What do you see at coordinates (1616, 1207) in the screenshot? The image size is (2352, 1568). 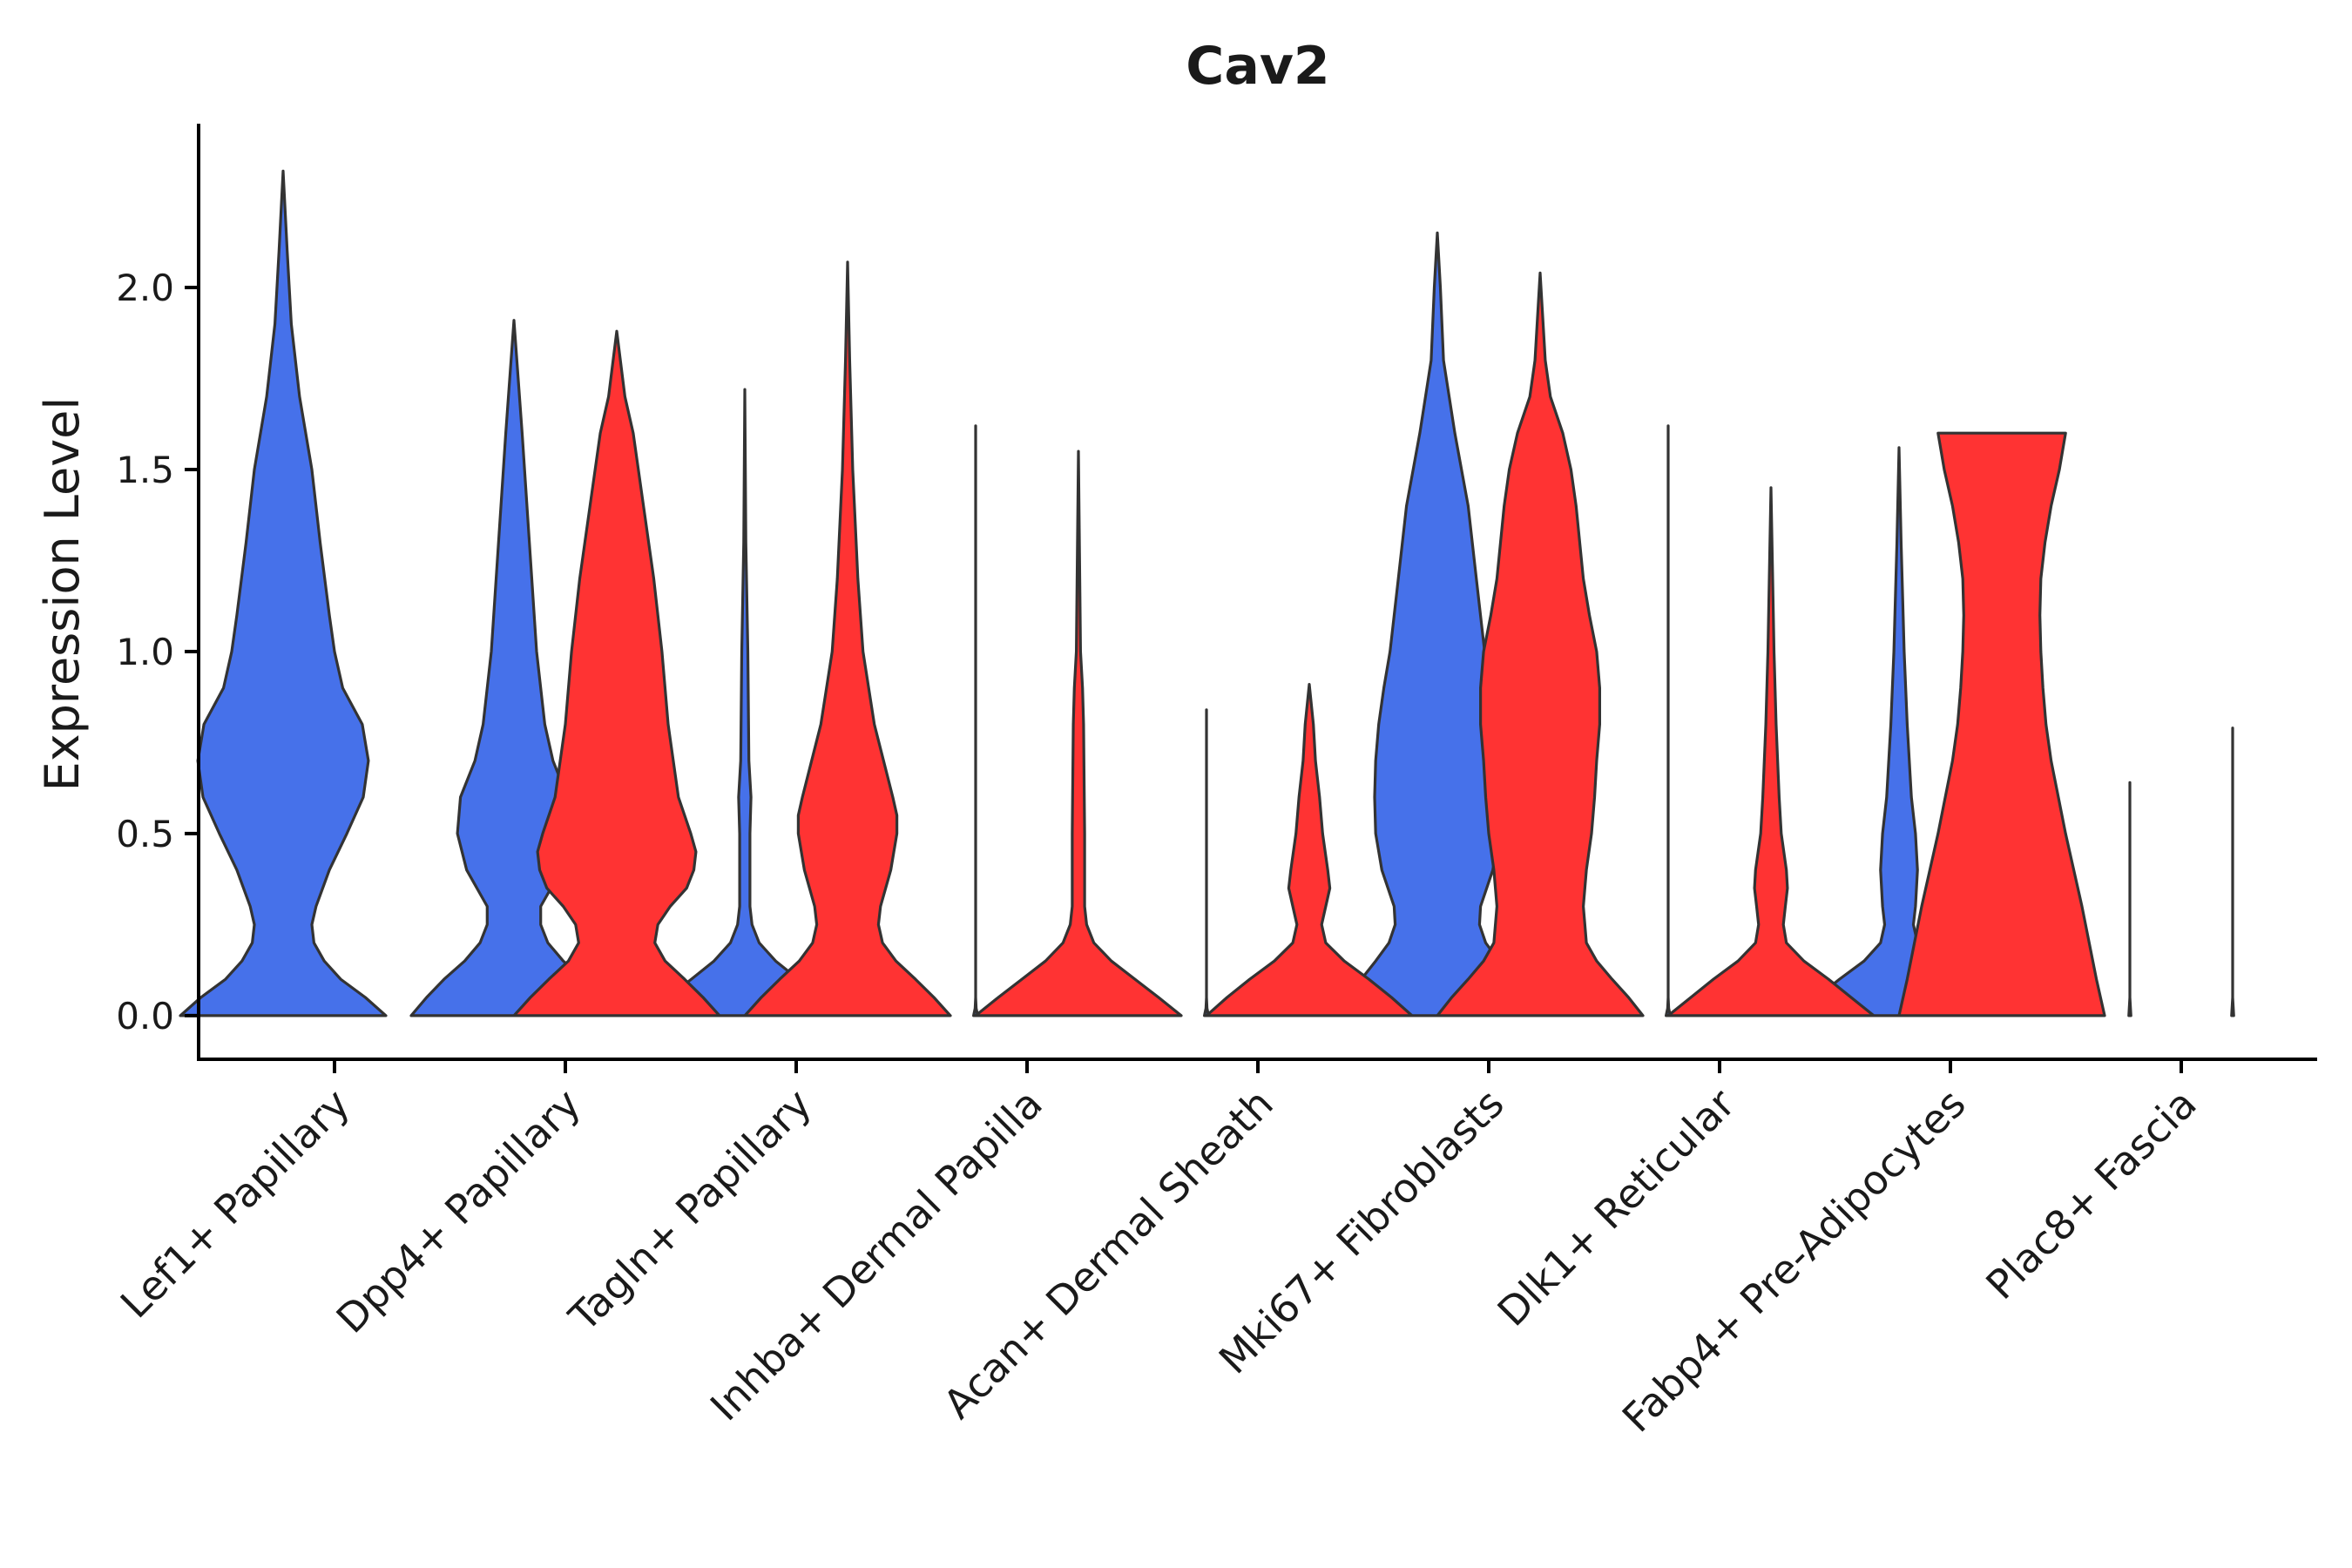 I see `x-tick-label: Dlk1+ Reticular` at bounding box center [1616, 1207].